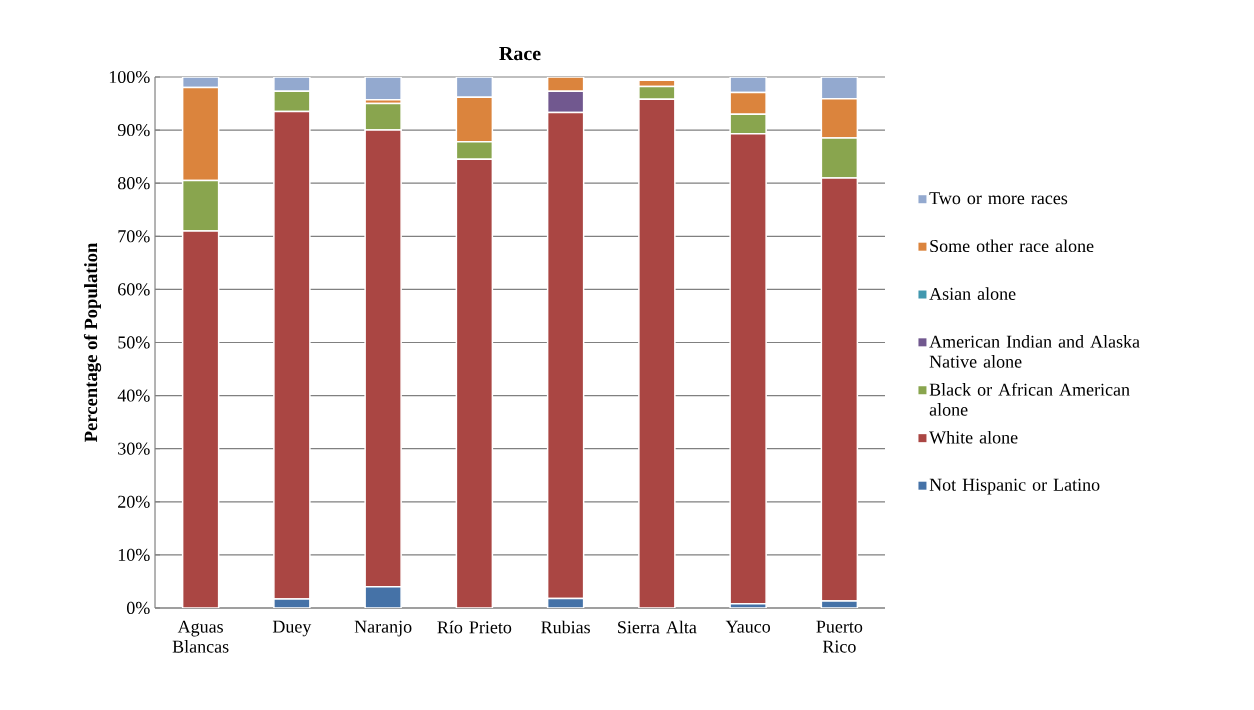 Image resolution: width=1254 pixels, height=710 pixels. Describe the element at coordinates (565, 627) in the screenshot. I see `x-tick-label: Rubias` at that location.